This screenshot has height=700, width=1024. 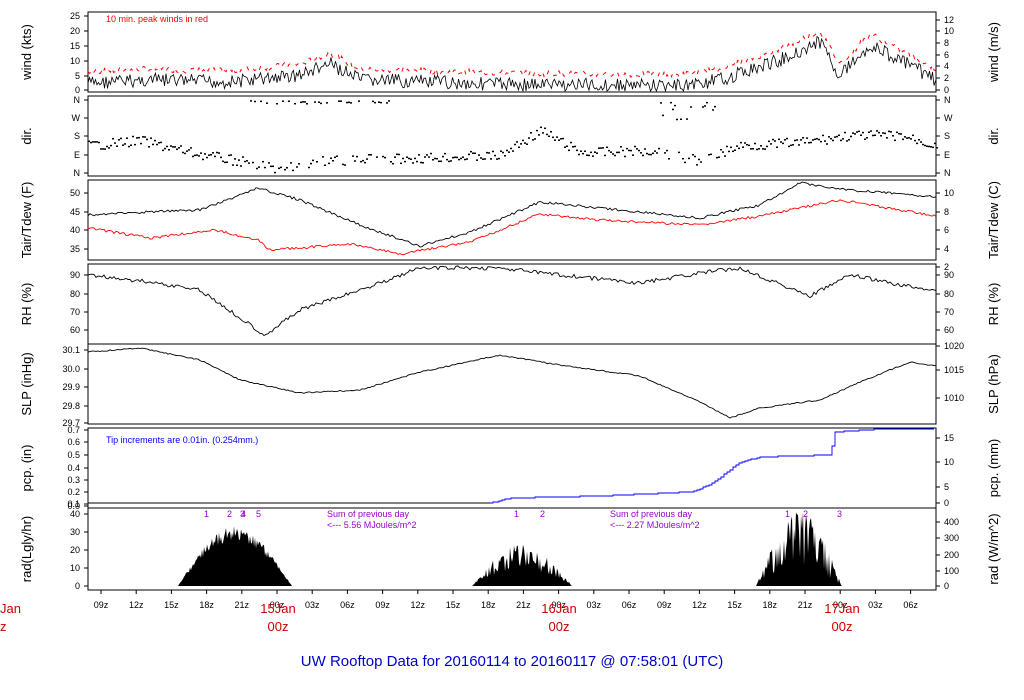 I want to click on left-tick-label: 10, so click(x=75, y=61).